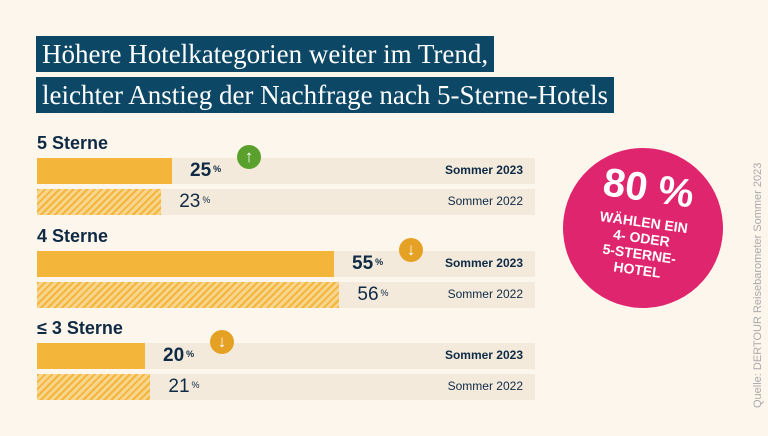 This screenshot has height=436, width=768. I want to click on bar-track: 25% Sommer 2023 ↑, so click(286, 164).